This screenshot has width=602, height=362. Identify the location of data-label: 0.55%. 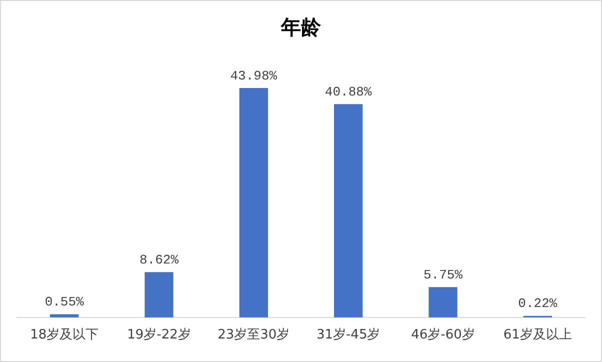
(64, 302).